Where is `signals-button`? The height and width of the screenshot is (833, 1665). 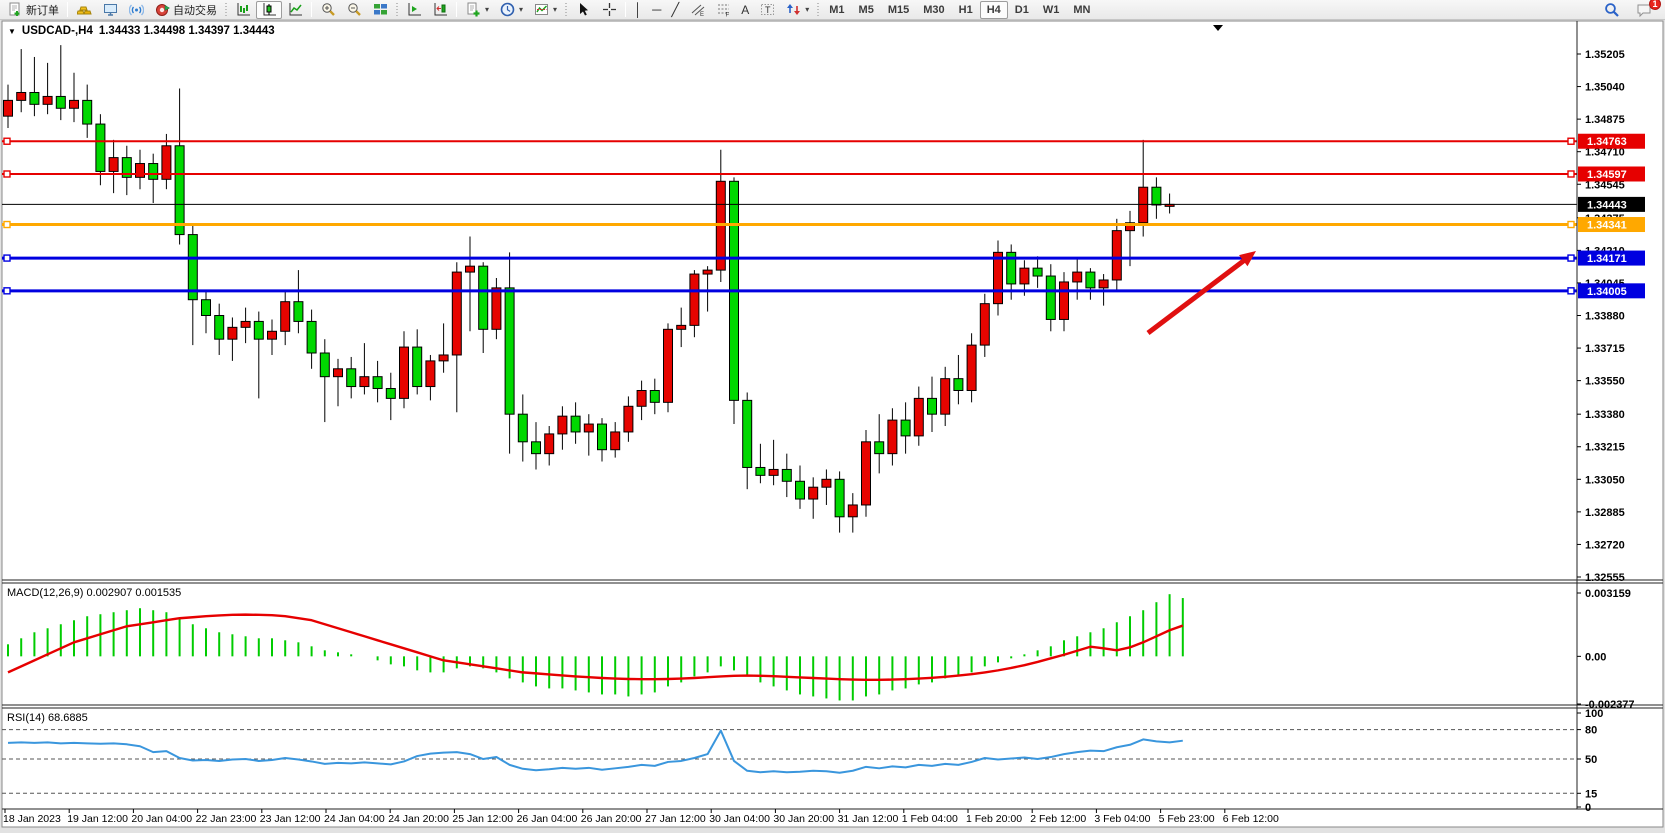
signals-button is located at coordinates (136, 10).